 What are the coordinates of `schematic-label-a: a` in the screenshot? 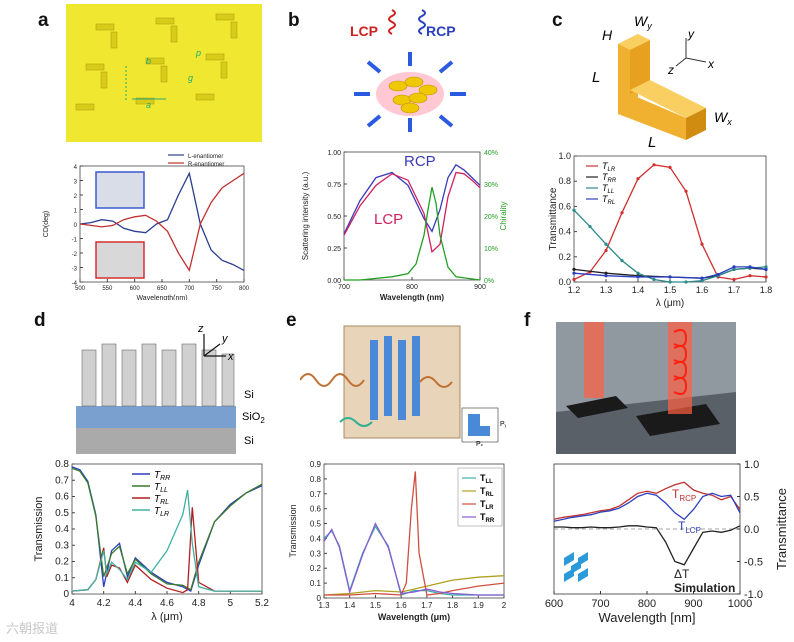 It's located at (148, 105).